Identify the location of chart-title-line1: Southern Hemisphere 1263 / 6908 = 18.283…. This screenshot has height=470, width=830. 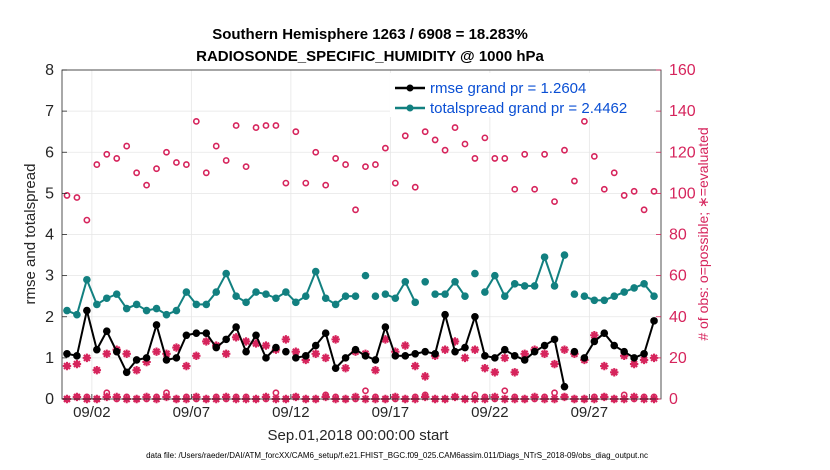
(370, 34).